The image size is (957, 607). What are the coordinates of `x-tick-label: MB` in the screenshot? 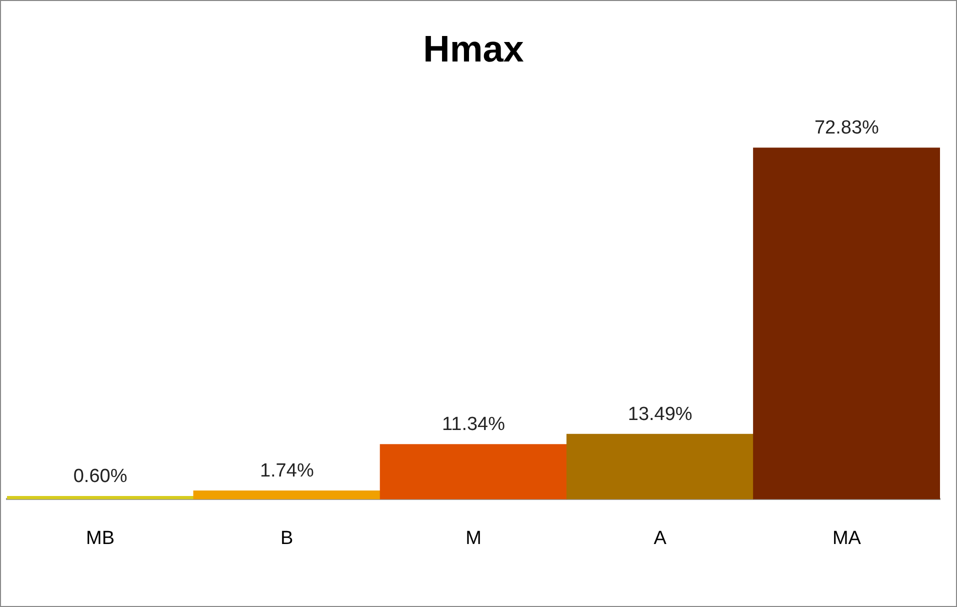 It's located at (100, 538).